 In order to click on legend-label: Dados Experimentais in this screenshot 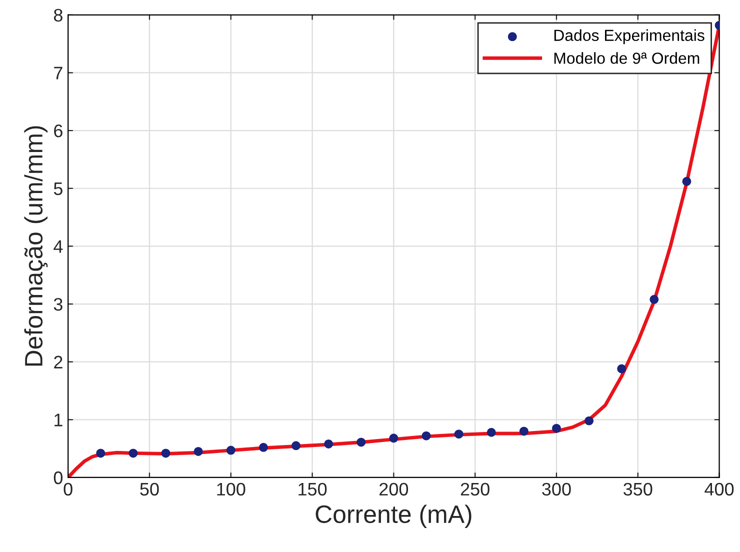, I will do `click(629, 36)`.